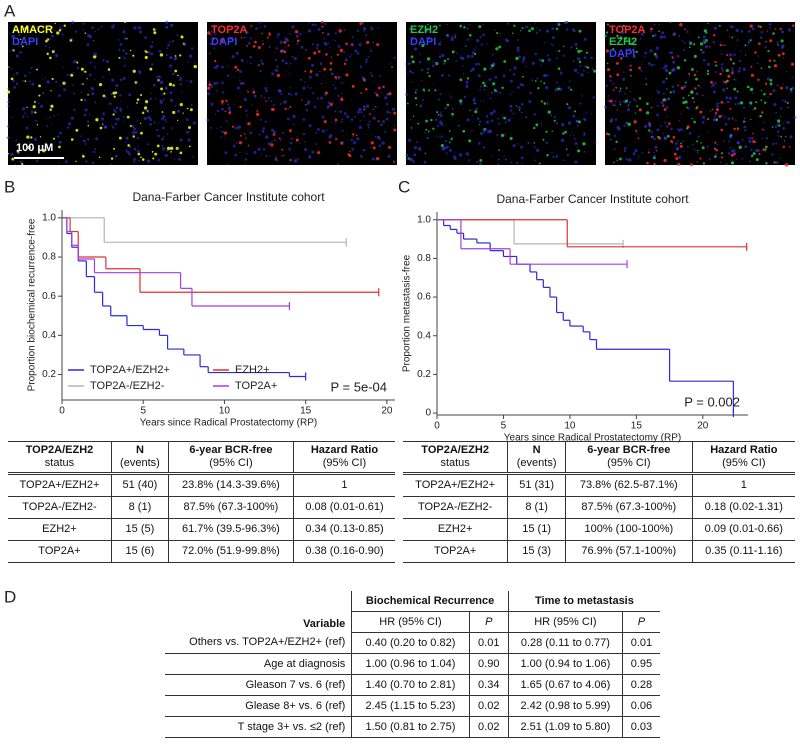 The width and height of the screenshot is (800, 747). I want to click on y-tick-label: 0.8, so click(424, 258).